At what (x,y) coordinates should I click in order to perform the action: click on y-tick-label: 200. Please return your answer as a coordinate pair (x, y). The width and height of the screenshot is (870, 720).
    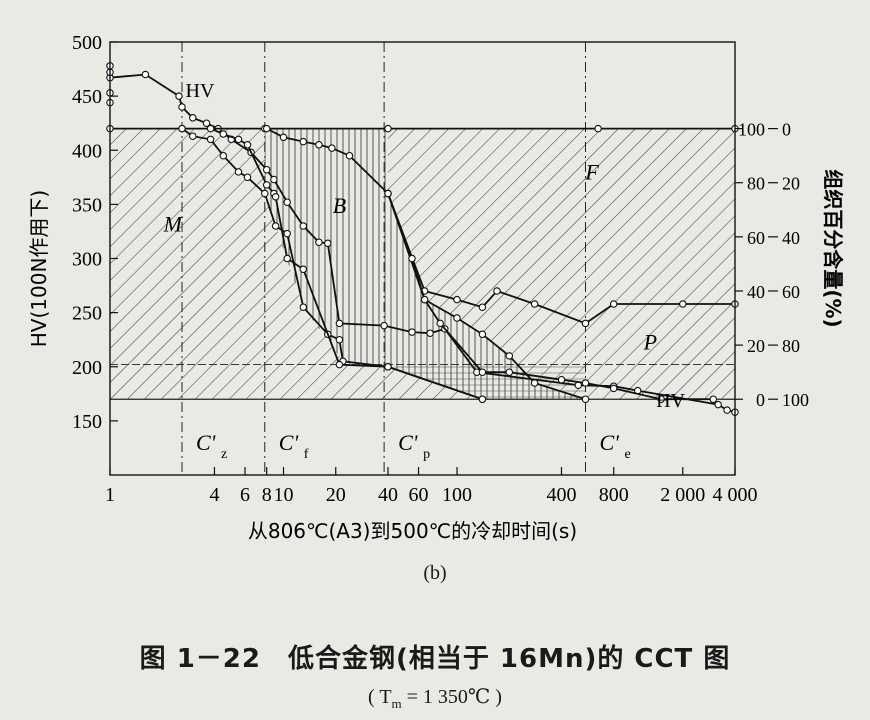
    Looking at the image, I should click on (87, 368).